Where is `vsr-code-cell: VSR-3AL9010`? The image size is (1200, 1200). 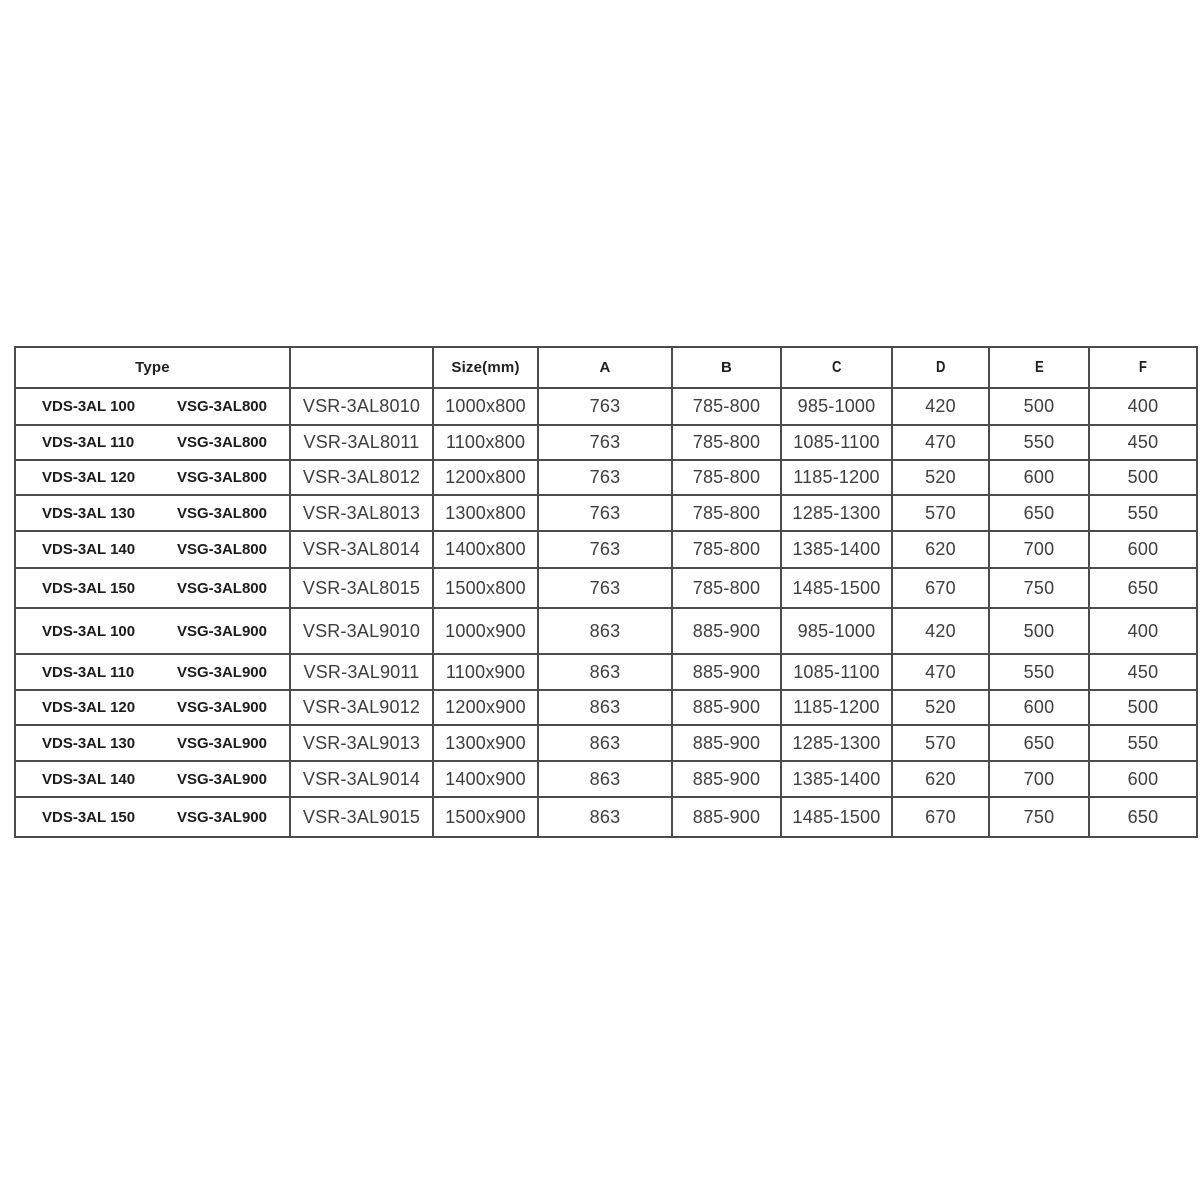 vsr-code-cell: VSR-3AL9010 is located at coordinates (361, 631).